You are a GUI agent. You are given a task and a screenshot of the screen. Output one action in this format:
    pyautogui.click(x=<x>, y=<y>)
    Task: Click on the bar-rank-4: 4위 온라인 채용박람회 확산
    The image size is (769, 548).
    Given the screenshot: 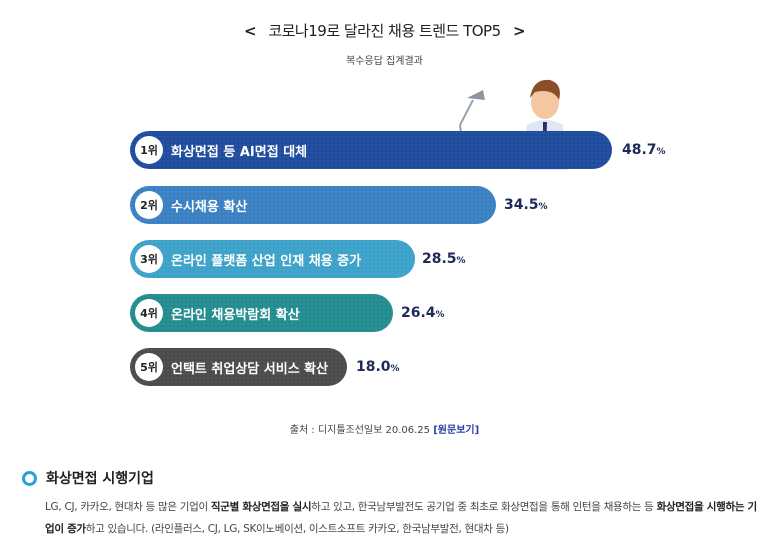 What is the action you would take?
    pyautogui.click(x=261, y=313)
    